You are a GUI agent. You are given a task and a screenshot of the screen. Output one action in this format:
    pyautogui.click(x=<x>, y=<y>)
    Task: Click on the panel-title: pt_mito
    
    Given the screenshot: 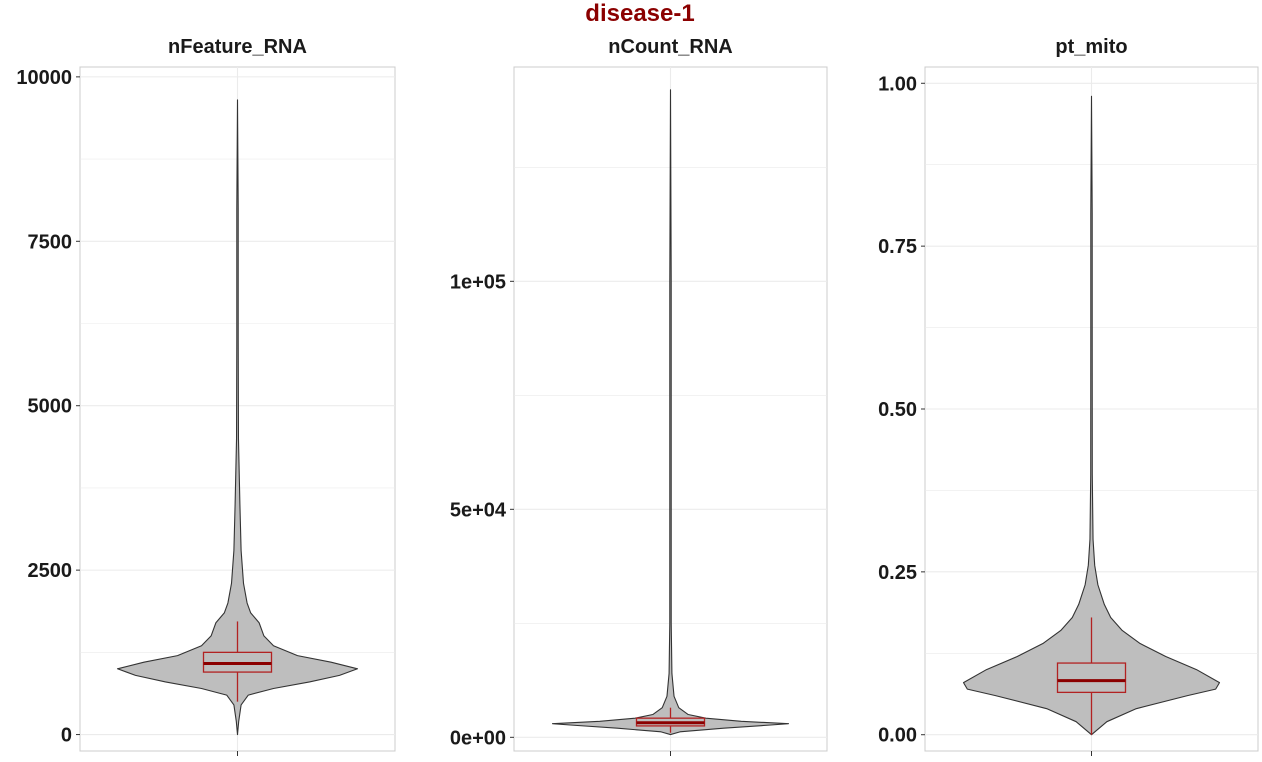 What is the action you would take?
    pyautogui.click(x=1091, y=47)
    